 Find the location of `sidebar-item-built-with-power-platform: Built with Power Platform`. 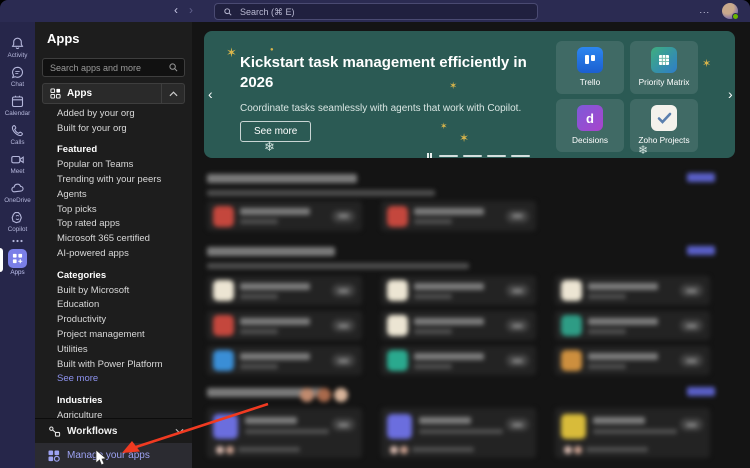

sidebar-item-built-with-power-platform: Built with Power Platform is located at coordinates (110, 364).